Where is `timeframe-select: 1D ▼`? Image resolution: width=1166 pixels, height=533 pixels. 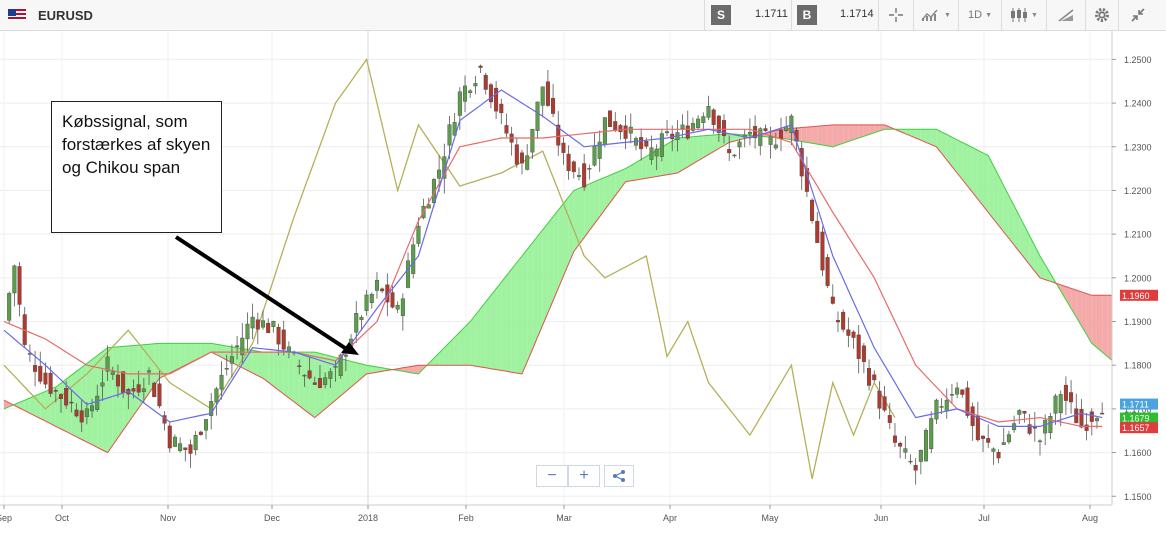 timeframe-select: 1D ▼ is located at coordinates (980, 15).